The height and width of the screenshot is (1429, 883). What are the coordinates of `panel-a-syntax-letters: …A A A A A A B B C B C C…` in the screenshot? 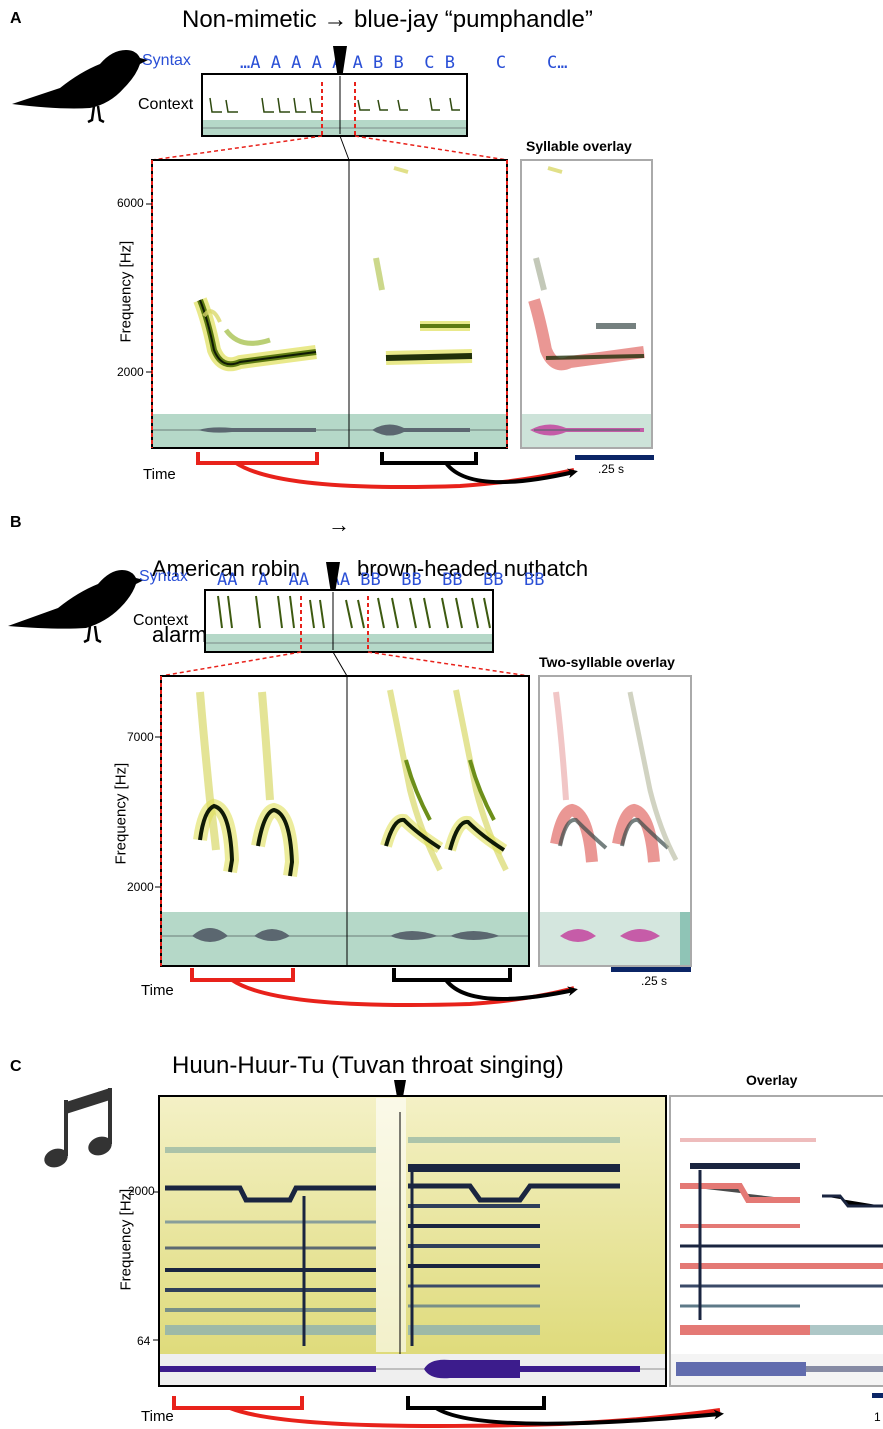 It's located at (404, 63).